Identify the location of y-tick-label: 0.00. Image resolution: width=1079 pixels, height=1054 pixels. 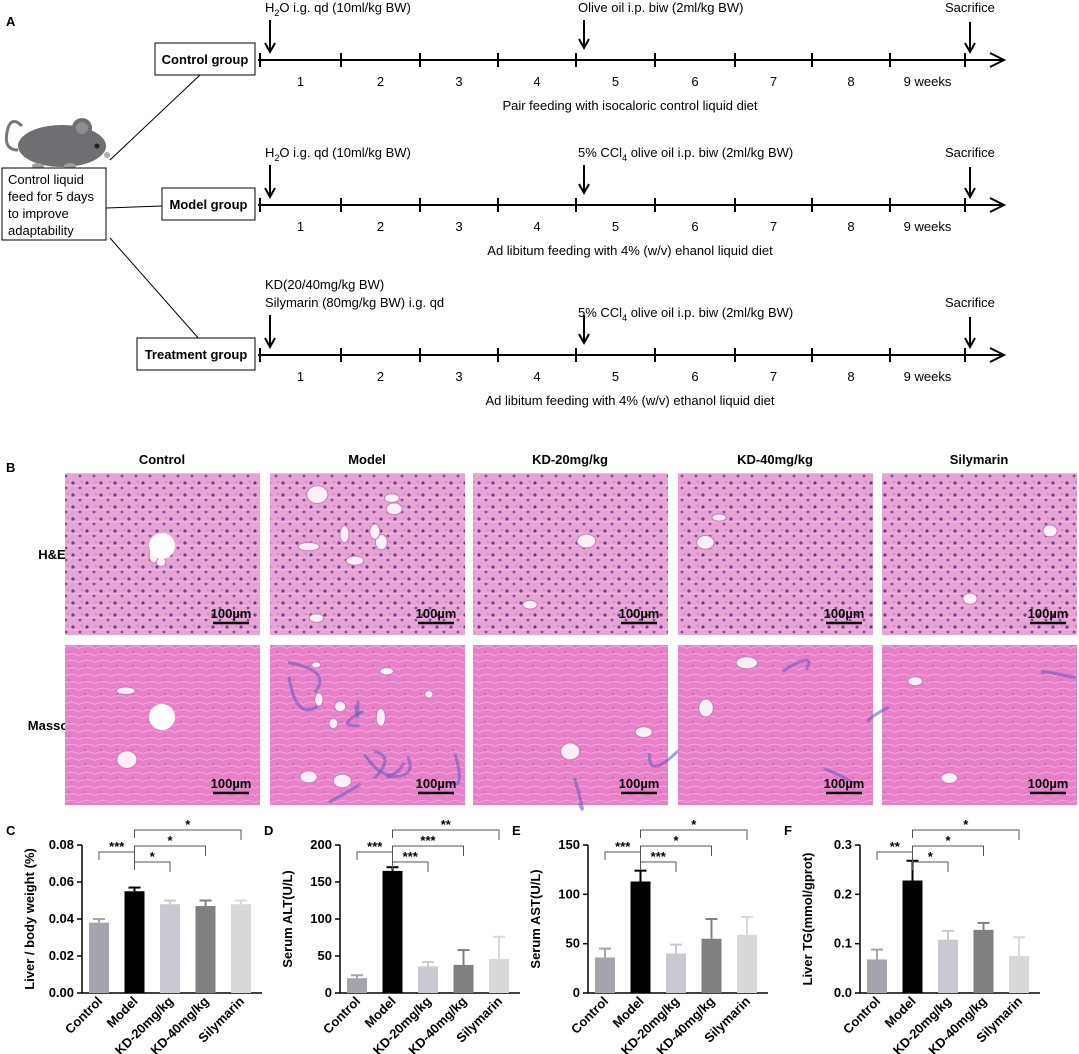
(61, 992).